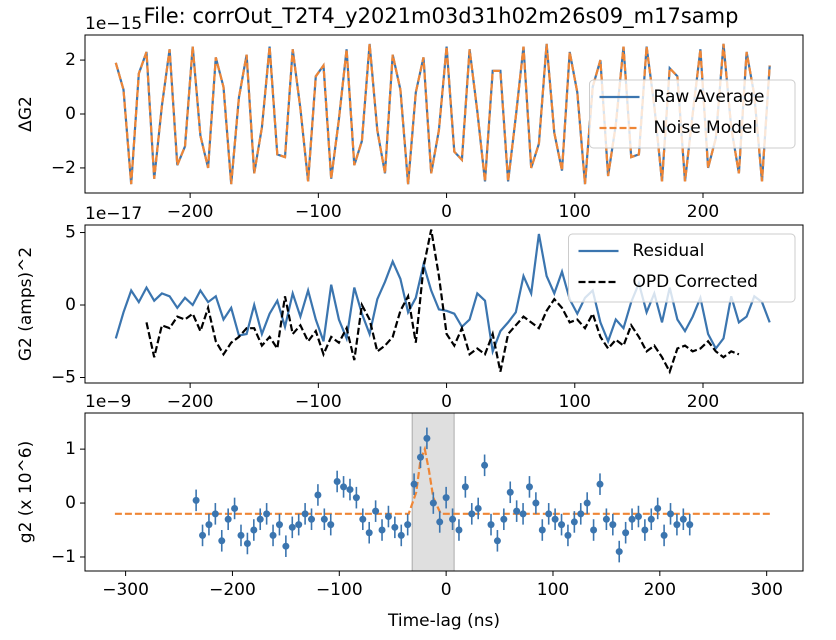 The width and height of the screenshot is (836, 640). I want to click on legend-label: Residual, so click(669, 251).